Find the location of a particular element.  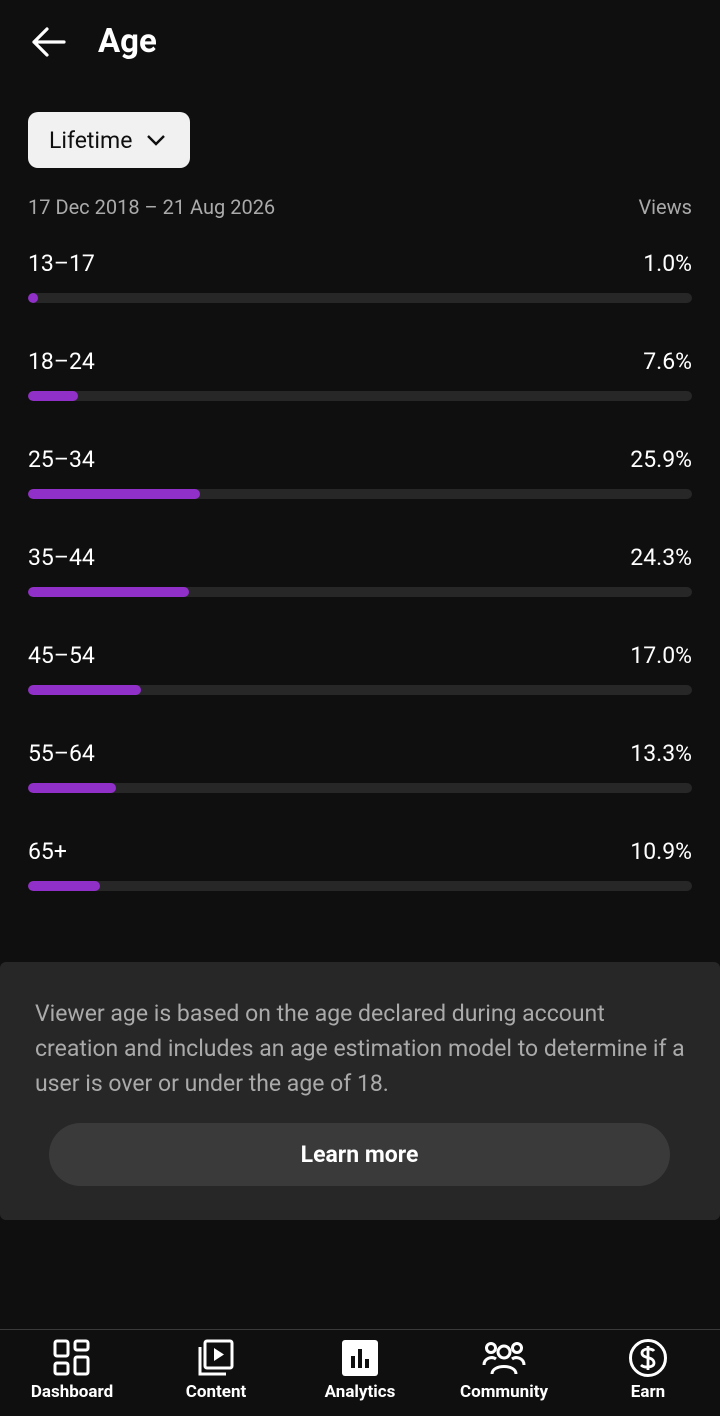

nav-item: Earn is located at coordinates (648, 1370).